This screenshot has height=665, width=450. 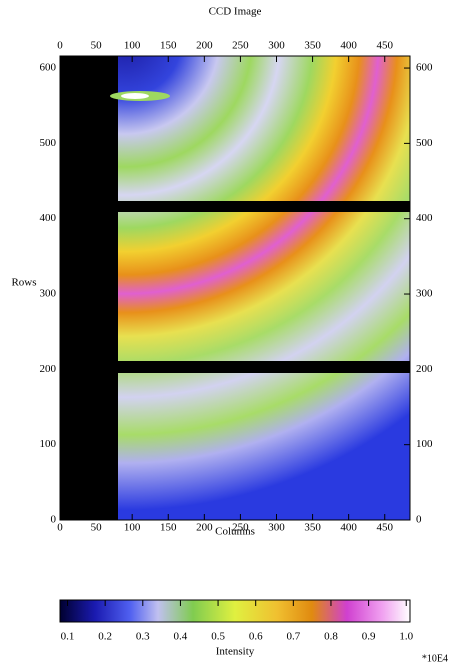 What do you see at coordinates (384, 46) in the screenshot?
I see `x-tick-label-top: 450` at bounding box center [384, 46].